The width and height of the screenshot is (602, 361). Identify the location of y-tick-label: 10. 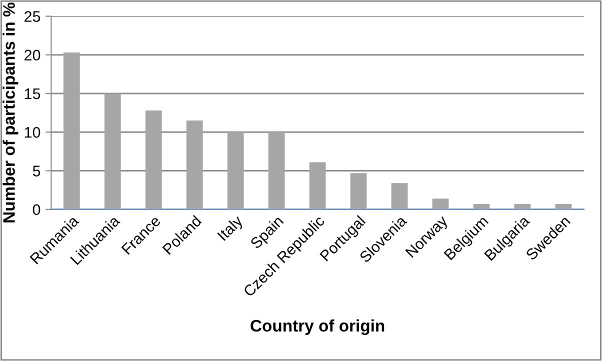
(32, 132).